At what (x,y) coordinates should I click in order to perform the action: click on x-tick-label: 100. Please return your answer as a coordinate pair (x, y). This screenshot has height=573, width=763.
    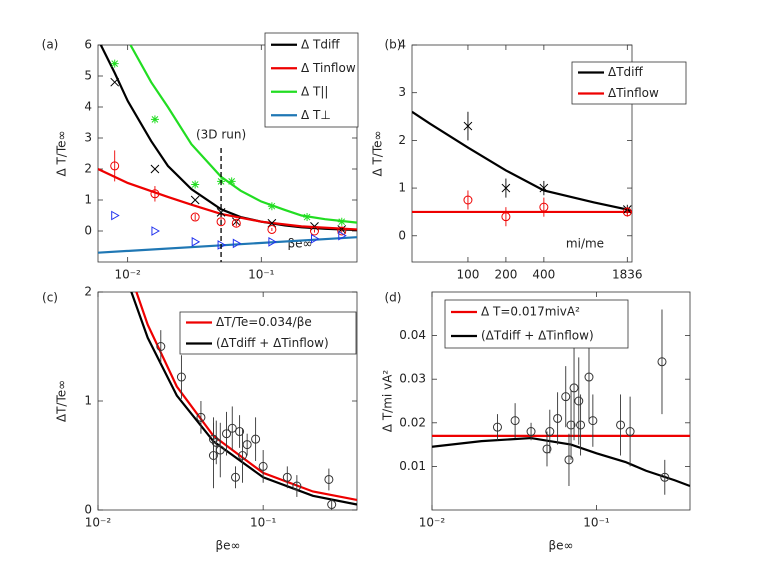
    Looking at the image, I should click on (467, 275).